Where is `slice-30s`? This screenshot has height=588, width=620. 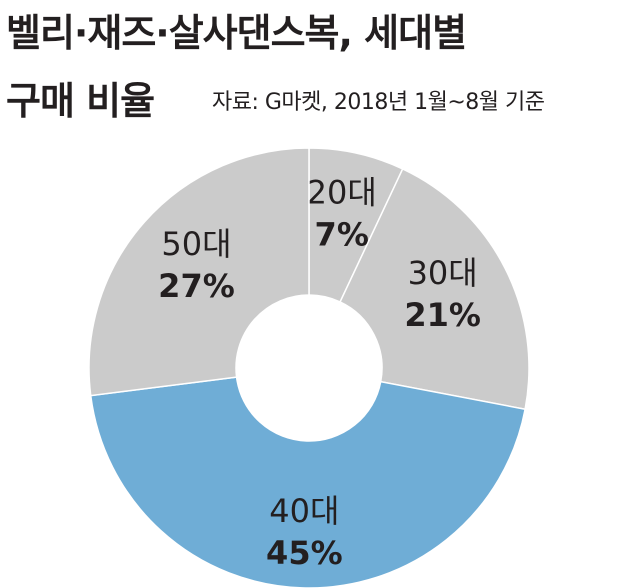
slice-30s is located at coordinates (434, 289).